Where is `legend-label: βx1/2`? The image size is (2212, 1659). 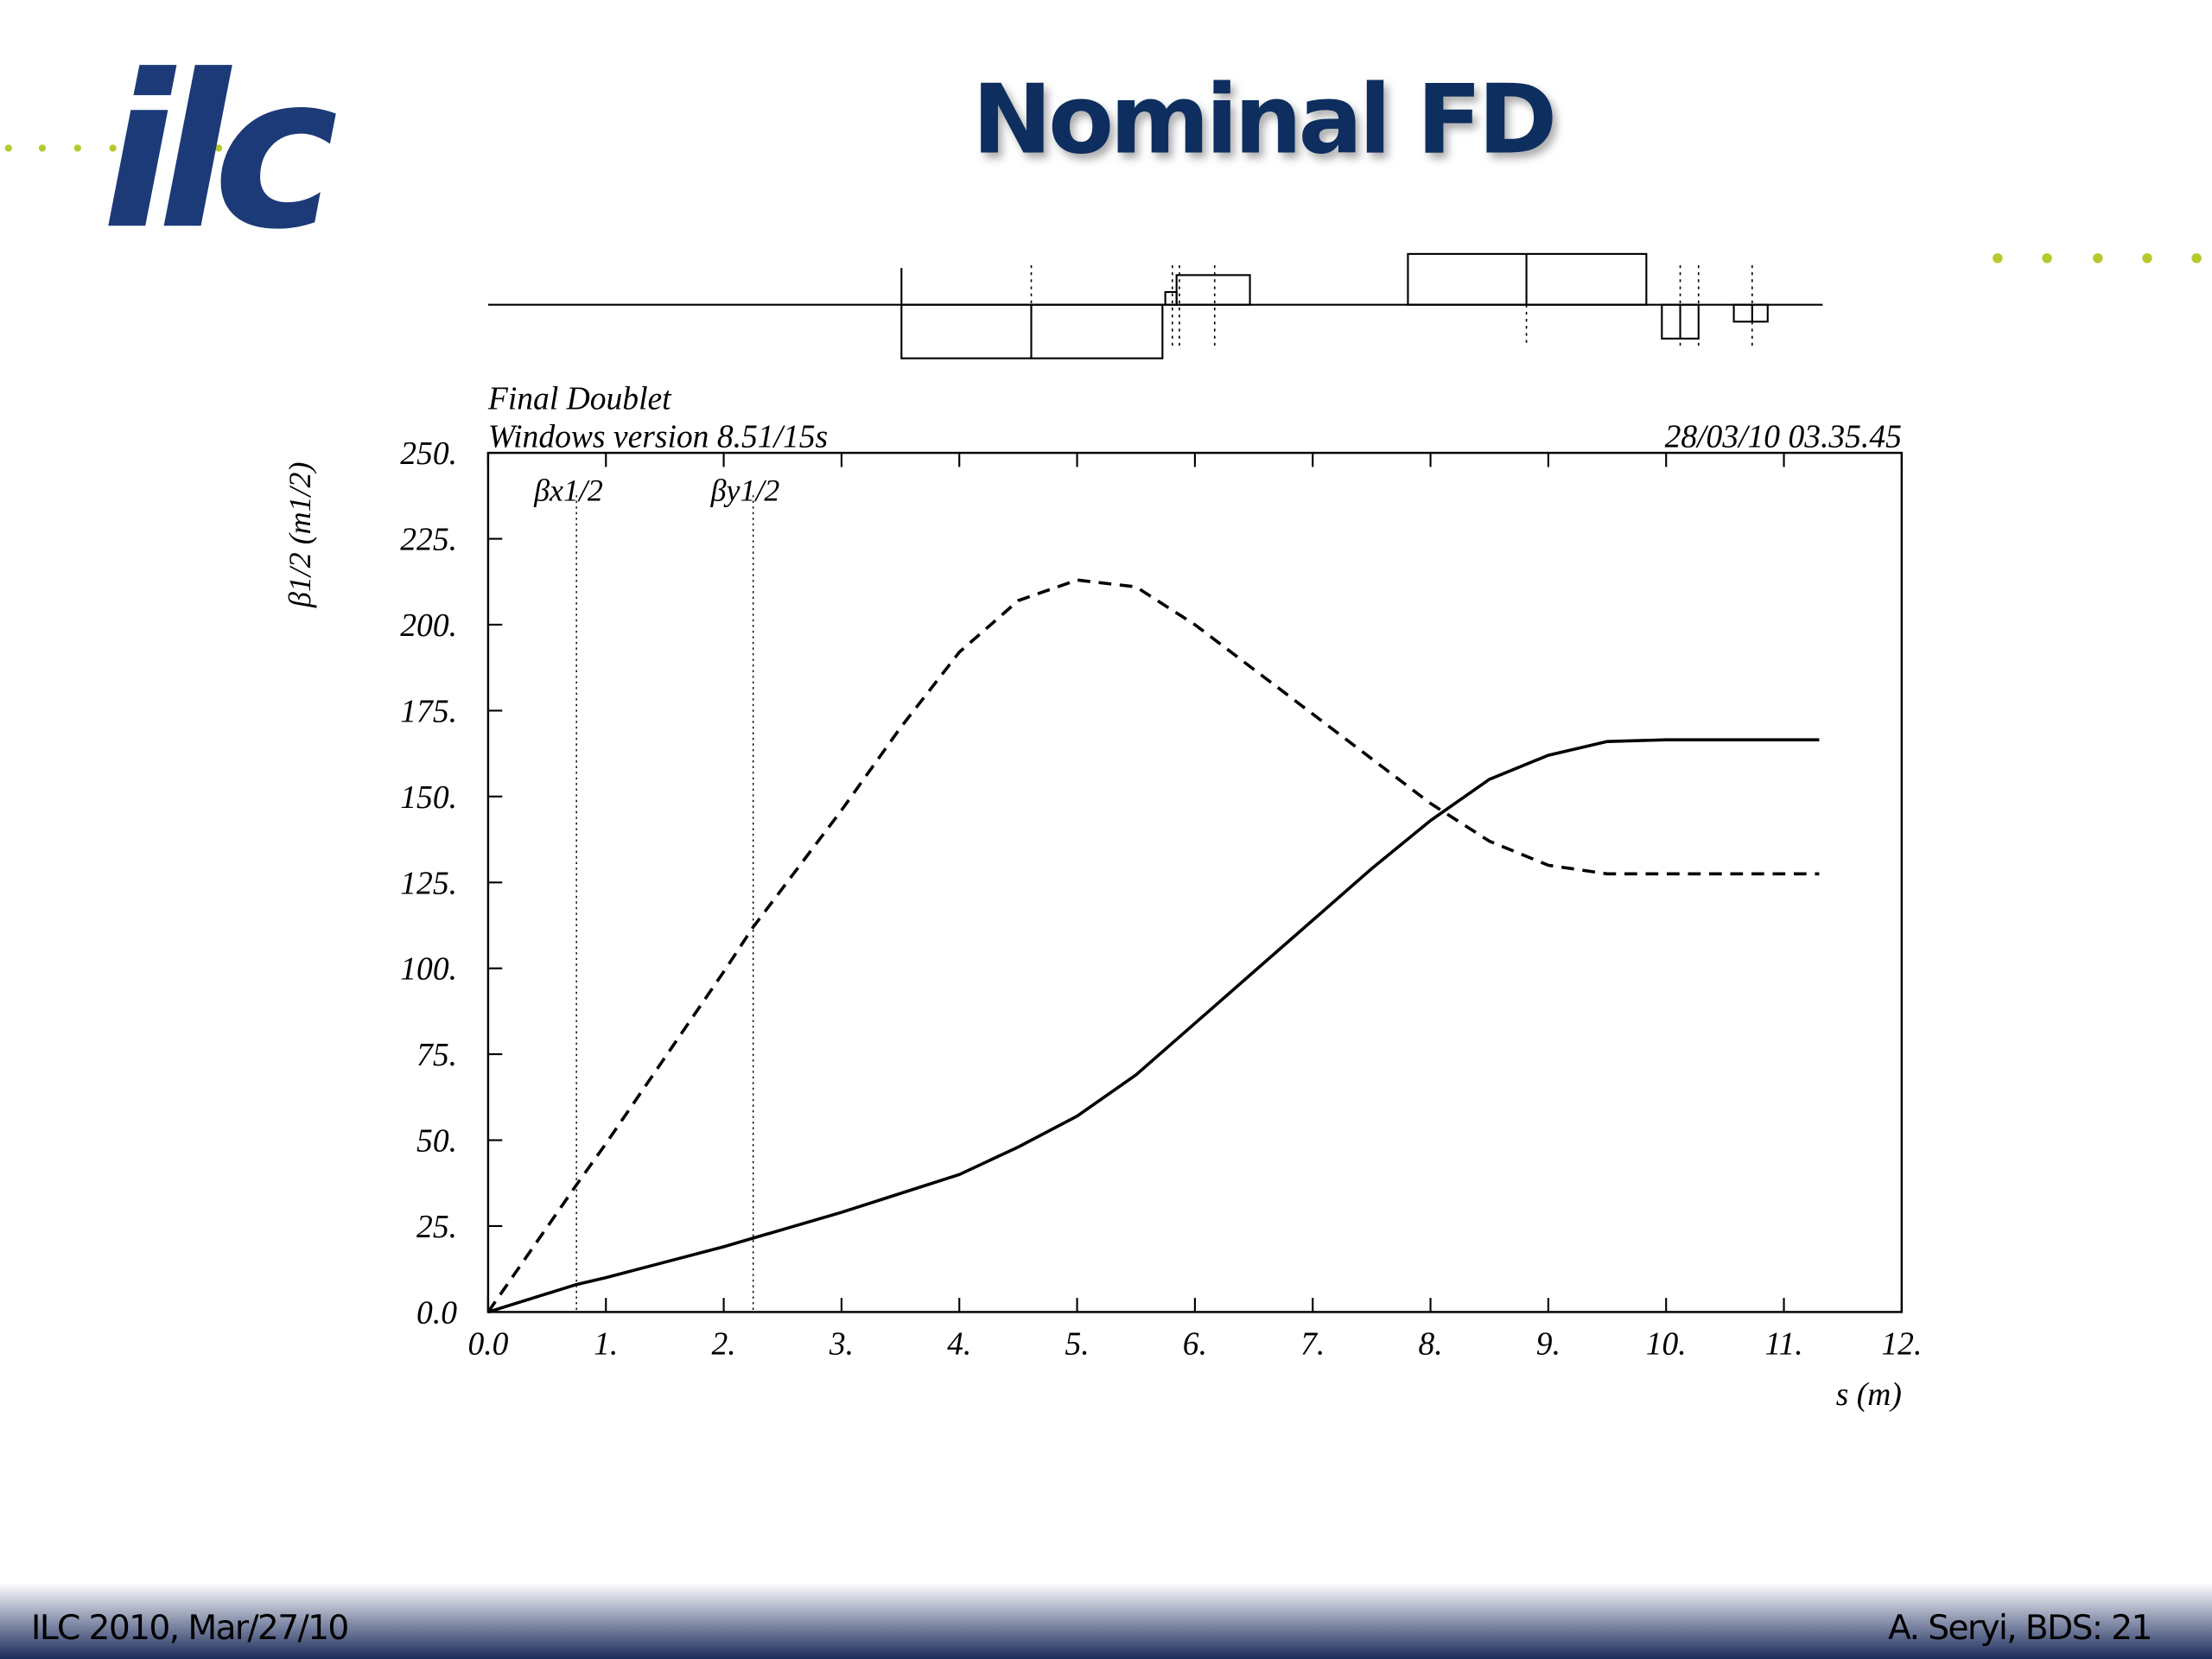
legend-label: βx1/2 is located at coordinates (568, 491).